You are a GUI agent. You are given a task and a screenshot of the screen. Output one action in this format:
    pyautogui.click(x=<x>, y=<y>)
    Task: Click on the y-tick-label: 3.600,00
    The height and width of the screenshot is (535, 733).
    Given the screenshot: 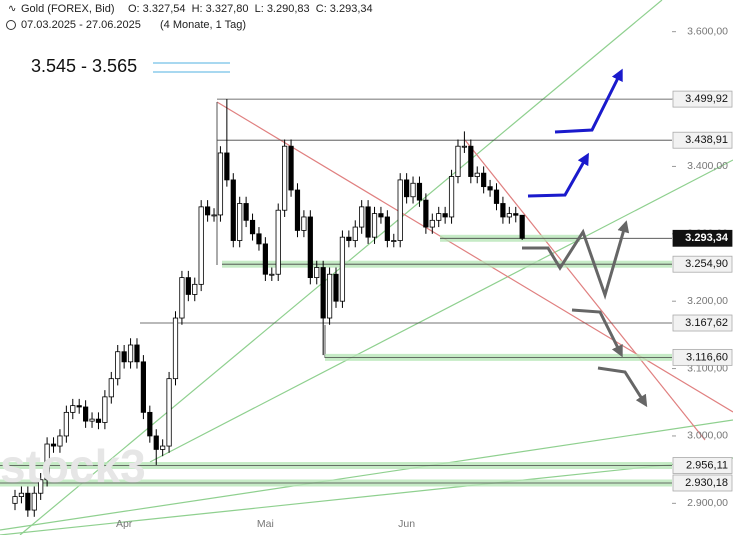 What is the action you would take?
    pyautogui.click(x=707, y=31)
    